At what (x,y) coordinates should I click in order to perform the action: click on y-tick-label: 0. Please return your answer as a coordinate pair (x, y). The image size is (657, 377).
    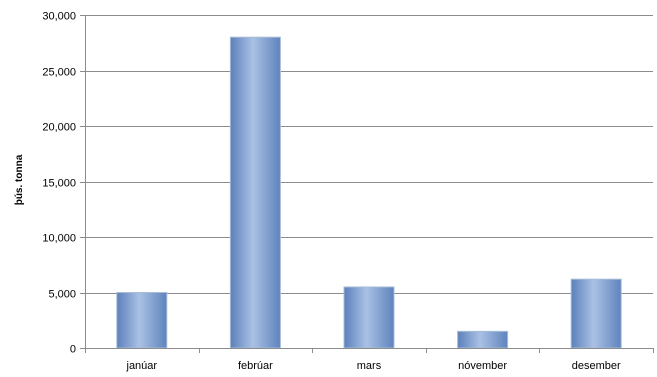
    Looking at the image, I should click on (73, 350).